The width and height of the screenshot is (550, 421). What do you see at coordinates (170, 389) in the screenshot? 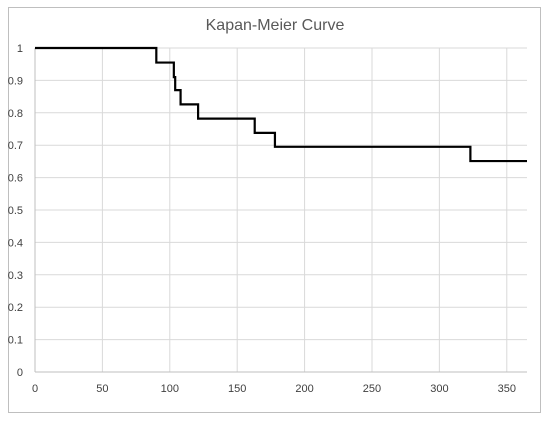
I see `x-tick-label: 100` at bounding box center [170, 389].